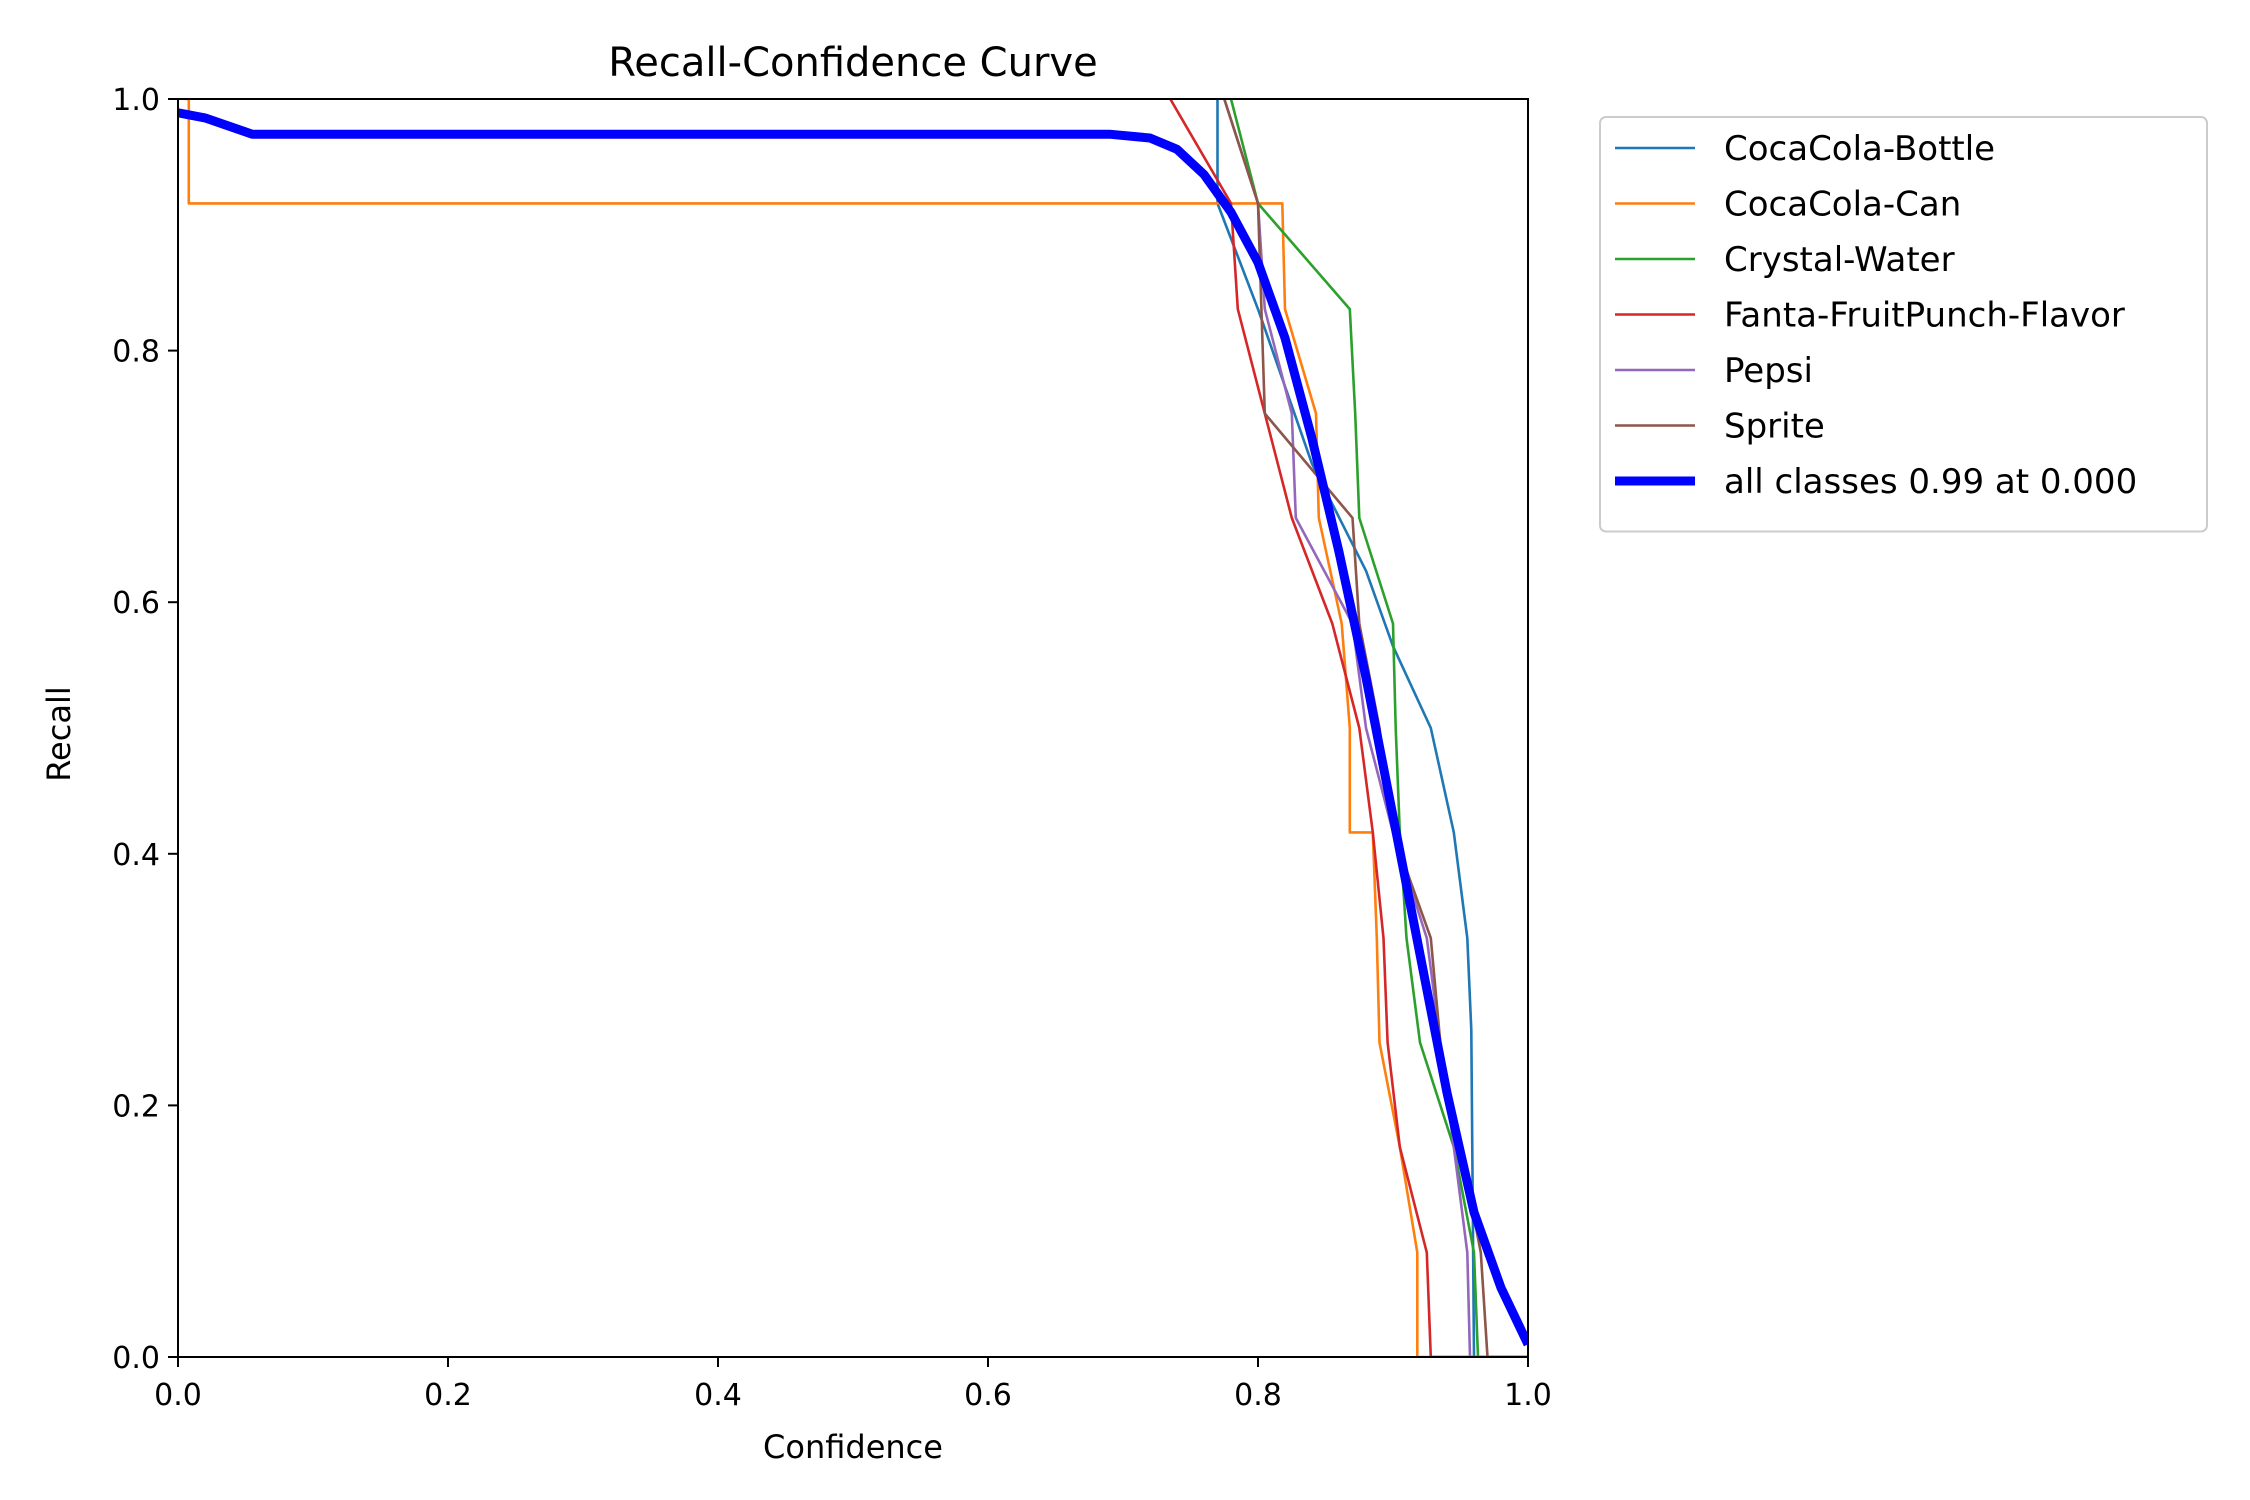  What do you see at coordinates (136, 855) in the screenshot?
I see `y-tick-label-2: 0.4` at bounding box center [136, 855].